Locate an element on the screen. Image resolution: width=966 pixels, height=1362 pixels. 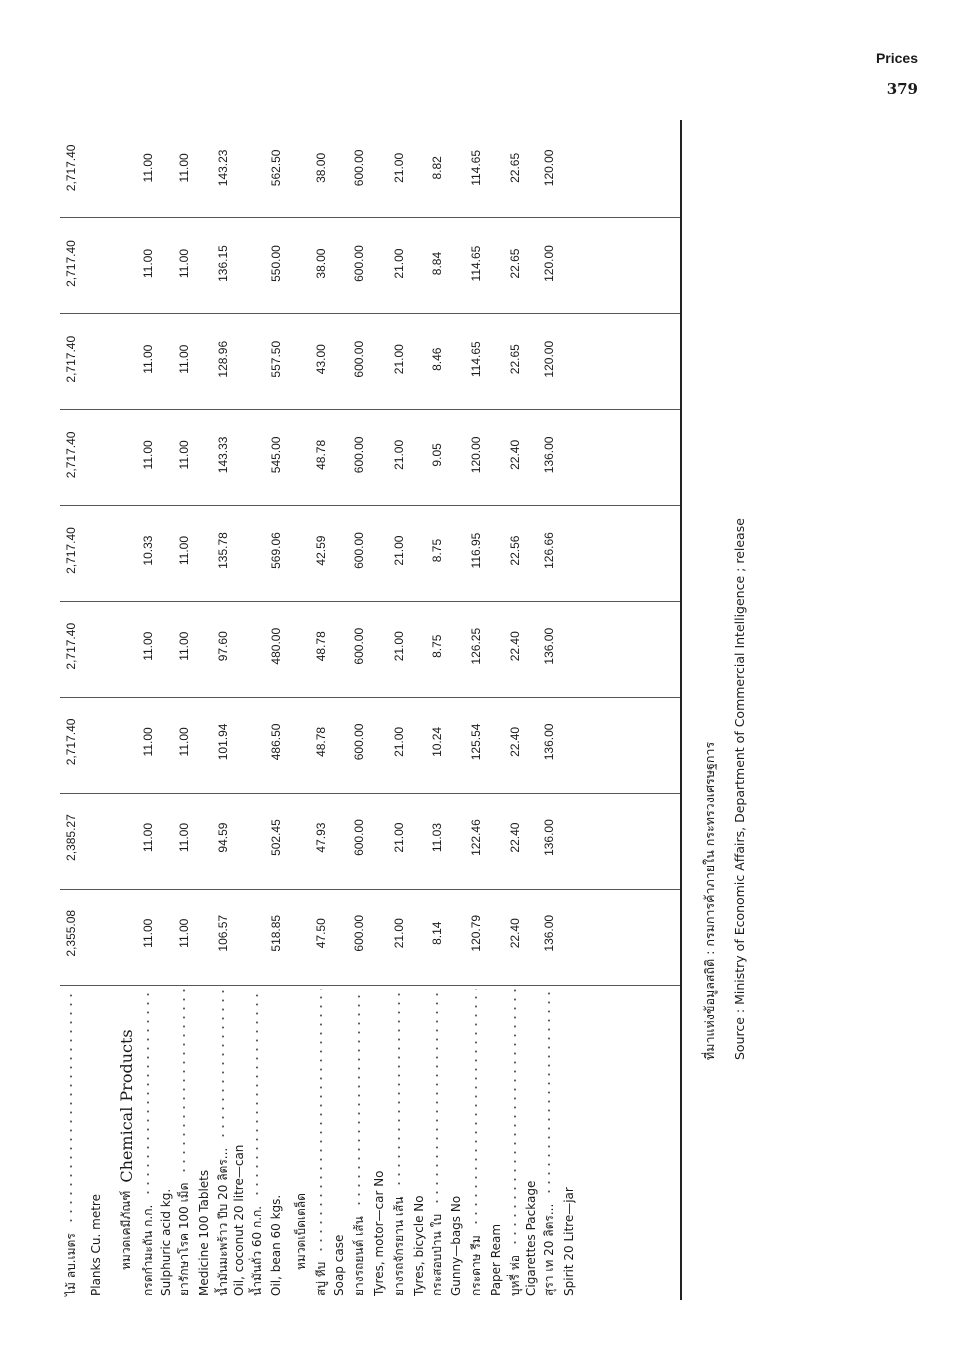
row-label: Medicine 100 Tablets is located at coordinates (204, 1140).